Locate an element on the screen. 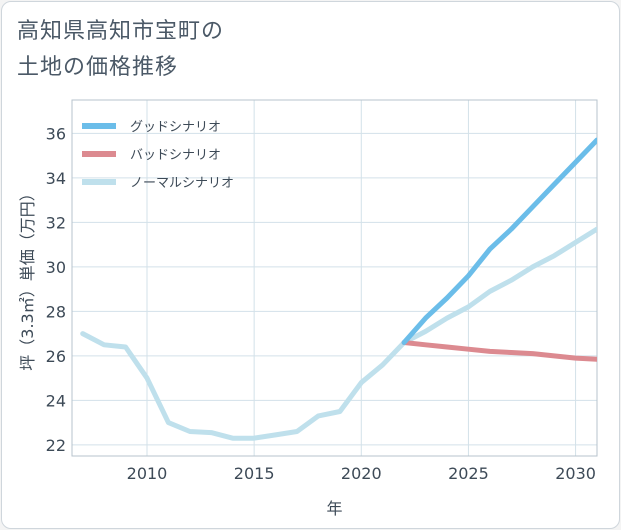 The image size is (621, 530). legend-label: ノーマルシナリオ is located at coordinates (182, 183).